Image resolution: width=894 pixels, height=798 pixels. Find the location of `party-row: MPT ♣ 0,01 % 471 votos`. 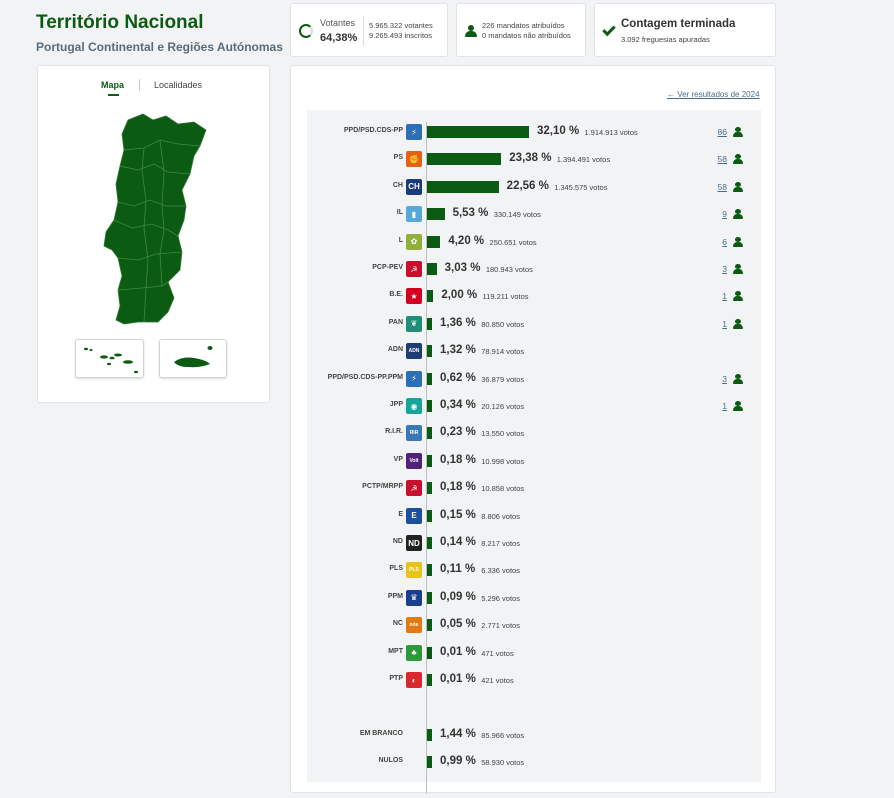

party-row: MPT ♣ 0,01 % 471 votos is located at coordinates (534, 653).